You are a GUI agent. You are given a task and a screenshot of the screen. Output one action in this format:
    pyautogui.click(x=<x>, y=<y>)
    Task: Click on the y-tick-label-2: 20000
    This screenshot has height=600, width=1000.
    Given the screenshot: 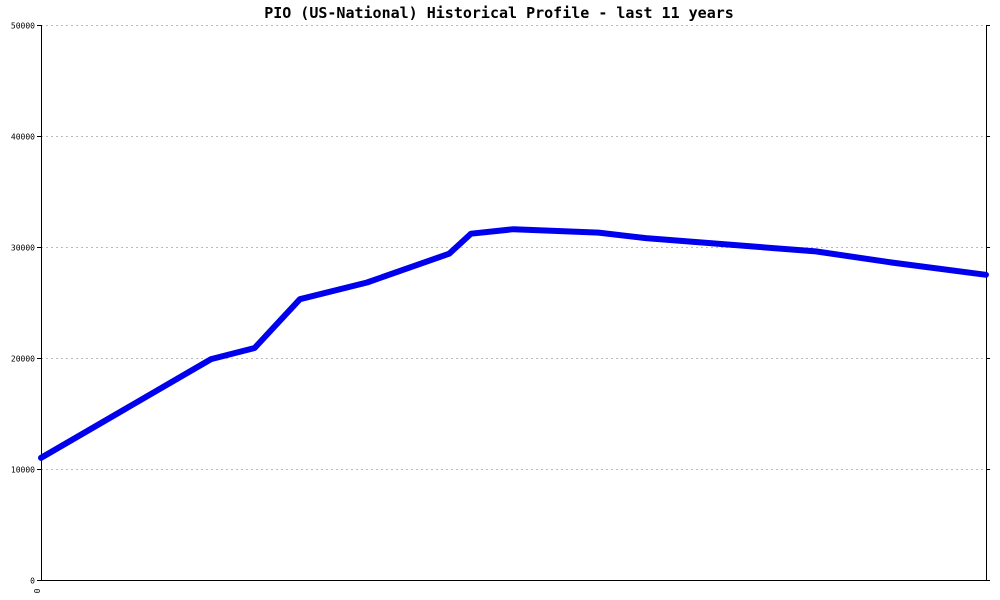 What is the action you would take?
    pyautogui.click(x=23, y=359)
    